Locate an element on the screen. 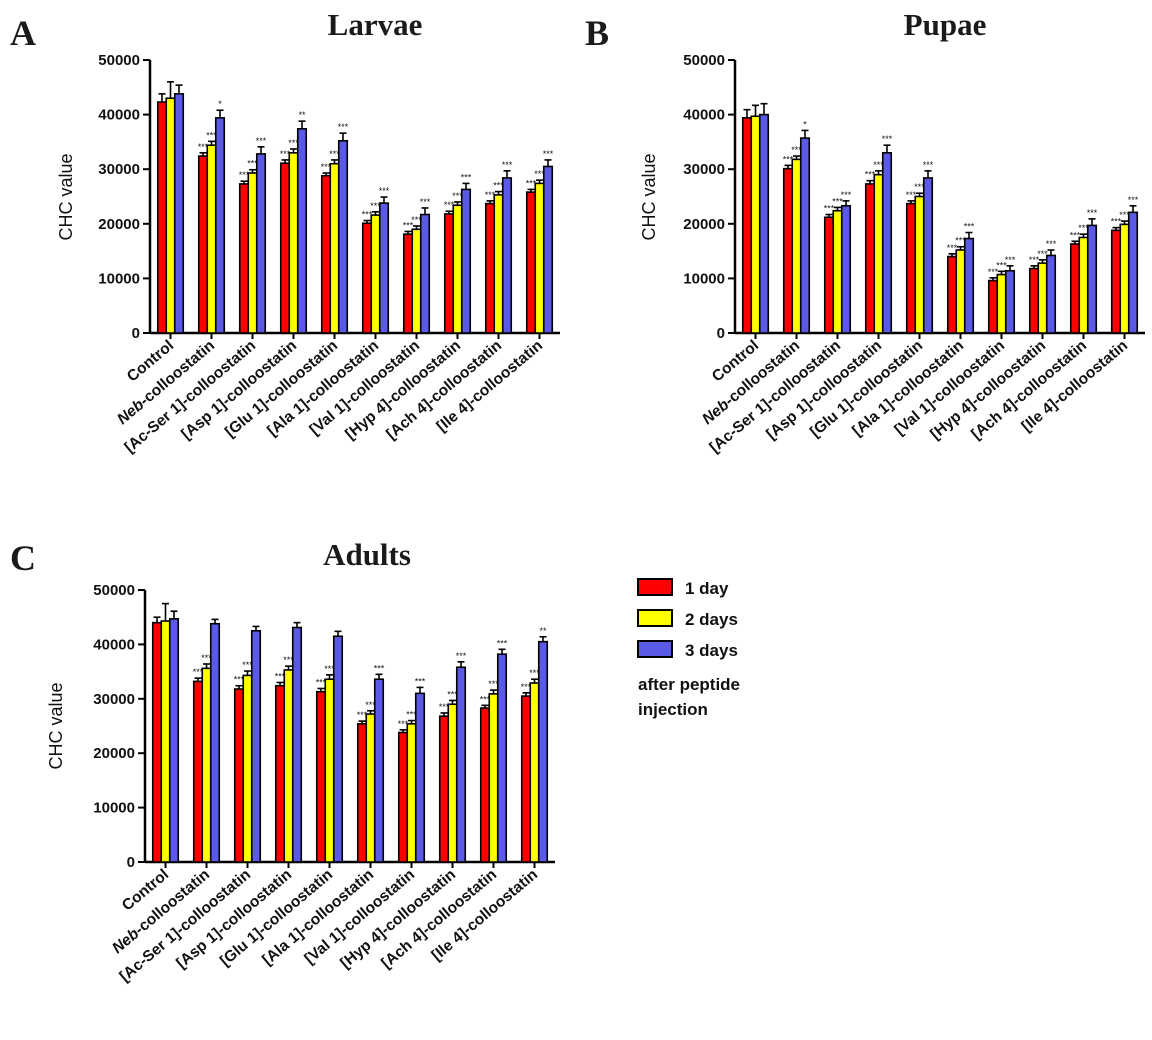 The height and width of the screenshot is (1040, 1152). legend-swatch-3-days is located at coordinates (655, 649).